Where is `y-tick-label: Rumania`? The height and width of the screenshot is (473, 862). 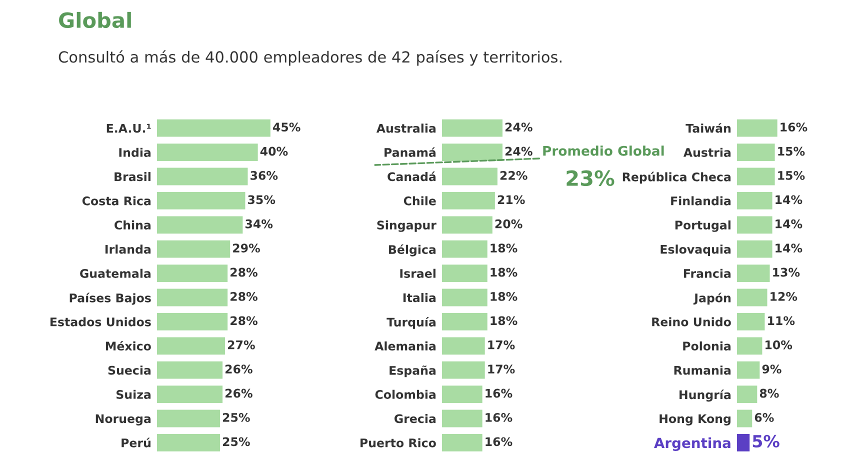
y-tick-label: Rumania is located at coordinates (702, 370).